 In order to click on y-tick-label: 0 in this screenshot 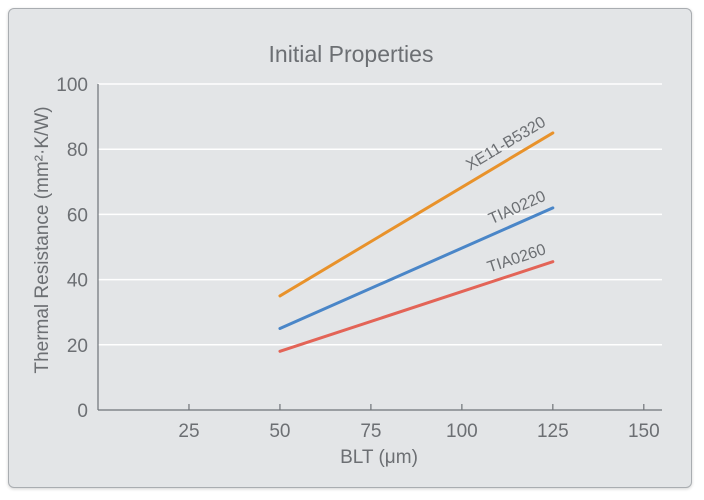, I will do `click(82, 411)`.